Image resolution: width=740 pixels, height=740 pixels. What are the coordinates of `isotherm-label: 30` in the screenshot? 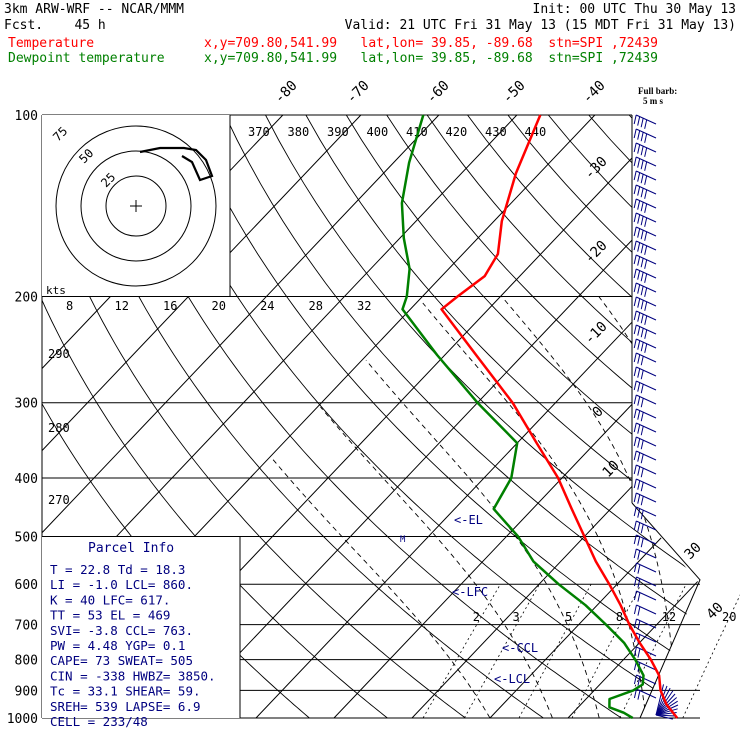 It's located at (693, 551).